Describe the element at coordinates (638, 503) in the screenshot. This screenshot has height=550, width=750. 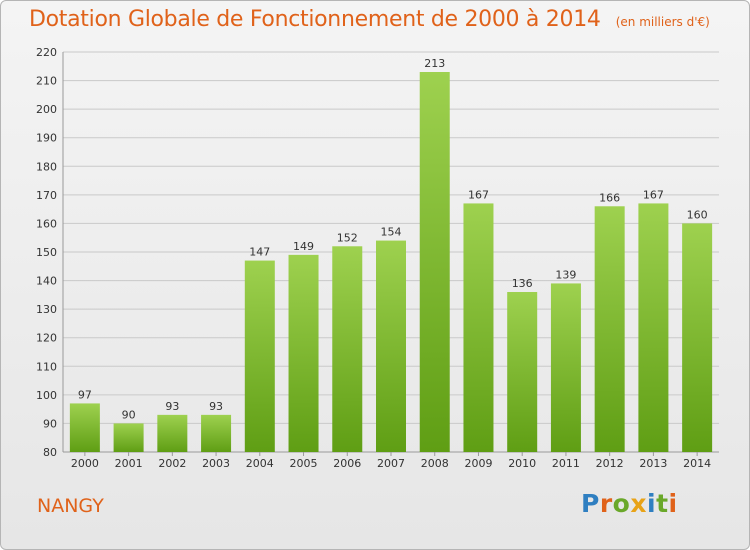
I see `logo-letter: x` at that location.